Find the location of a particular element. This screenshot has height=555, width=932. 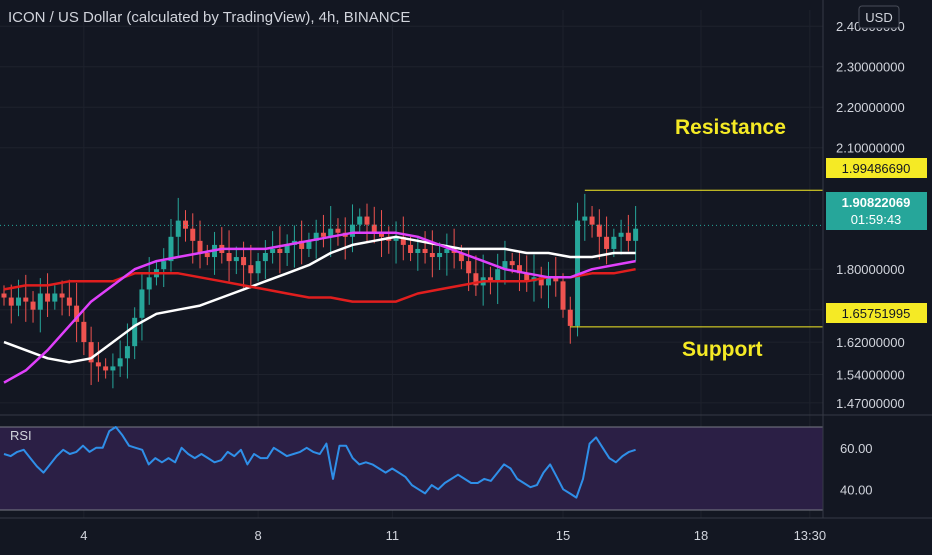

price-tick-label: 1.80000000 is located at coordinates (870, 269).